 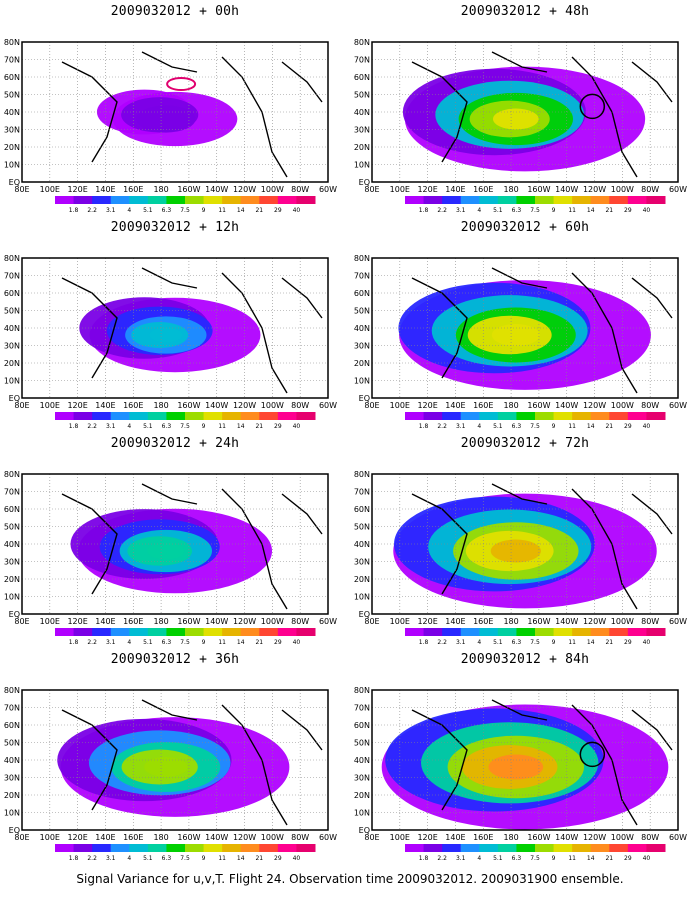 What do you see at coordinates (362, 760) in the screenshot?
I see `lat-label: 40N` at bounding box center [362, 760].